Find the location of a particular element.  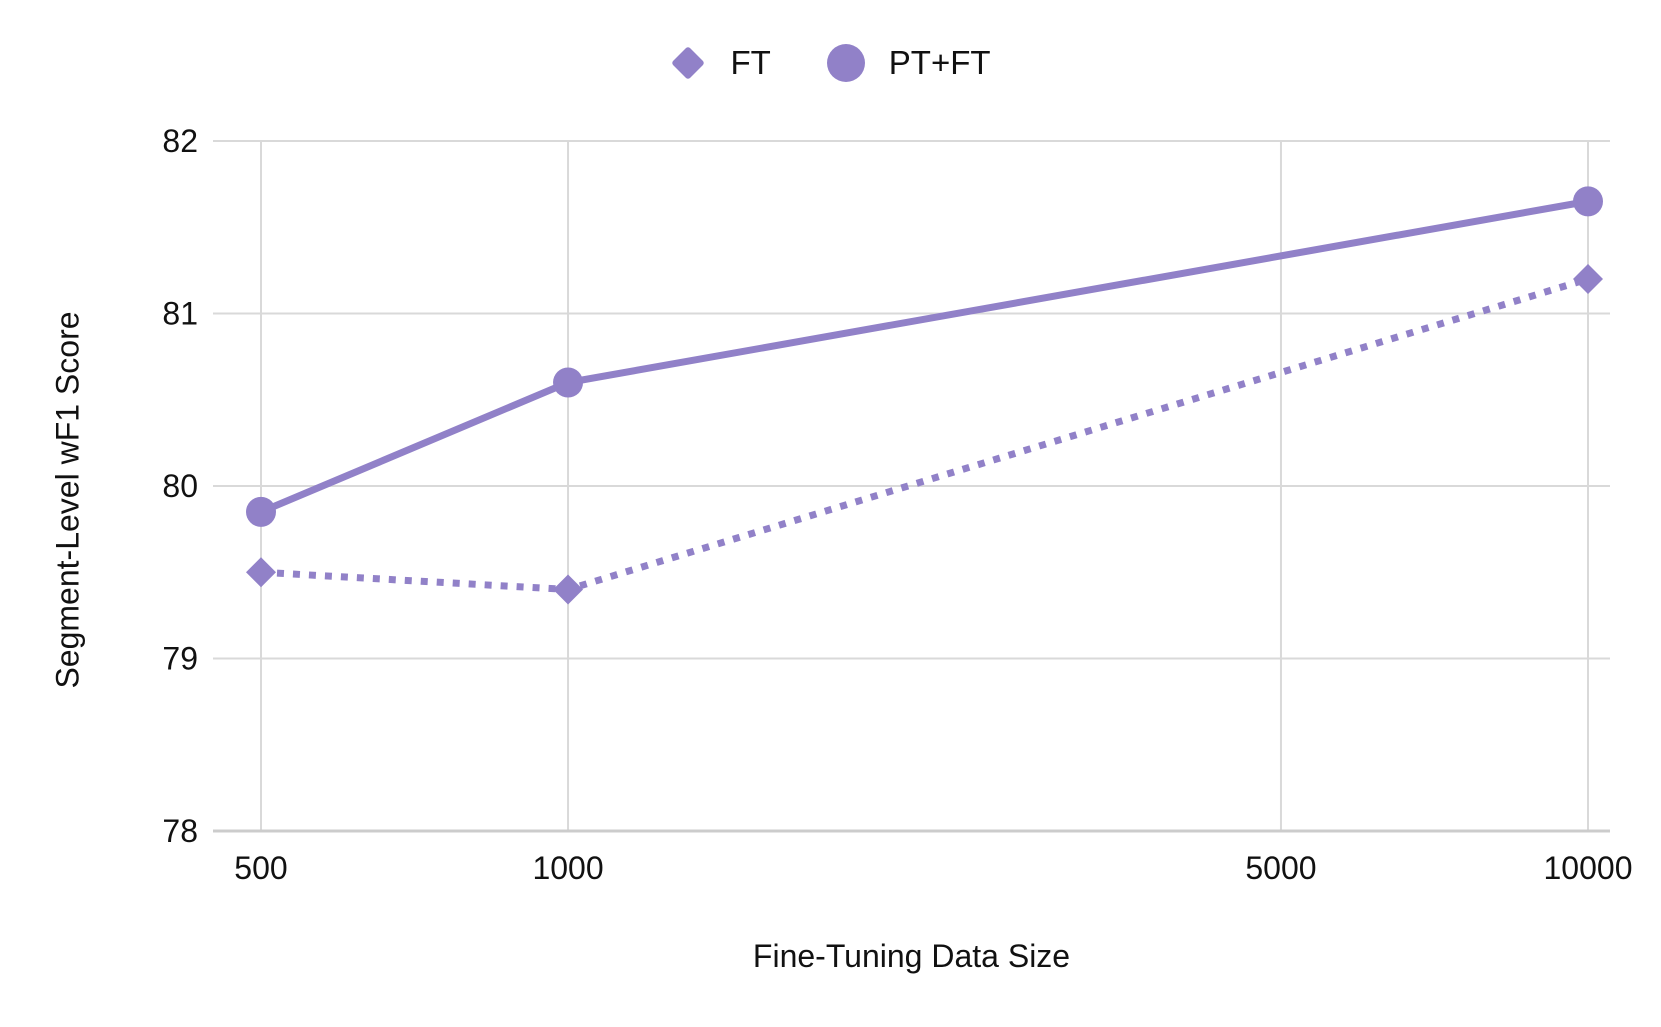

legend-item-ft: FT is located at coordinates (720, 63).